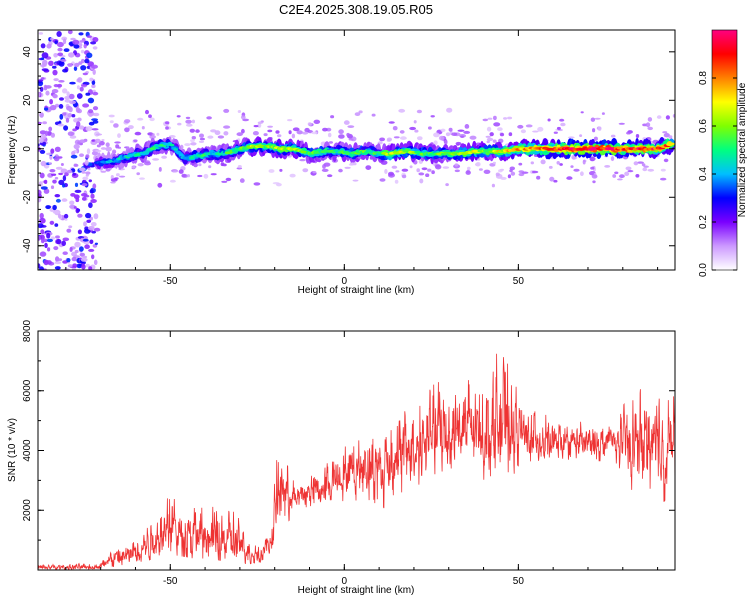 Image resolution: width=750 pixels, height=600 pixels. Describe the element at coordinates (703, 174) in the screenshot. I see `colorbar-tick-label: 0.4` at that location.